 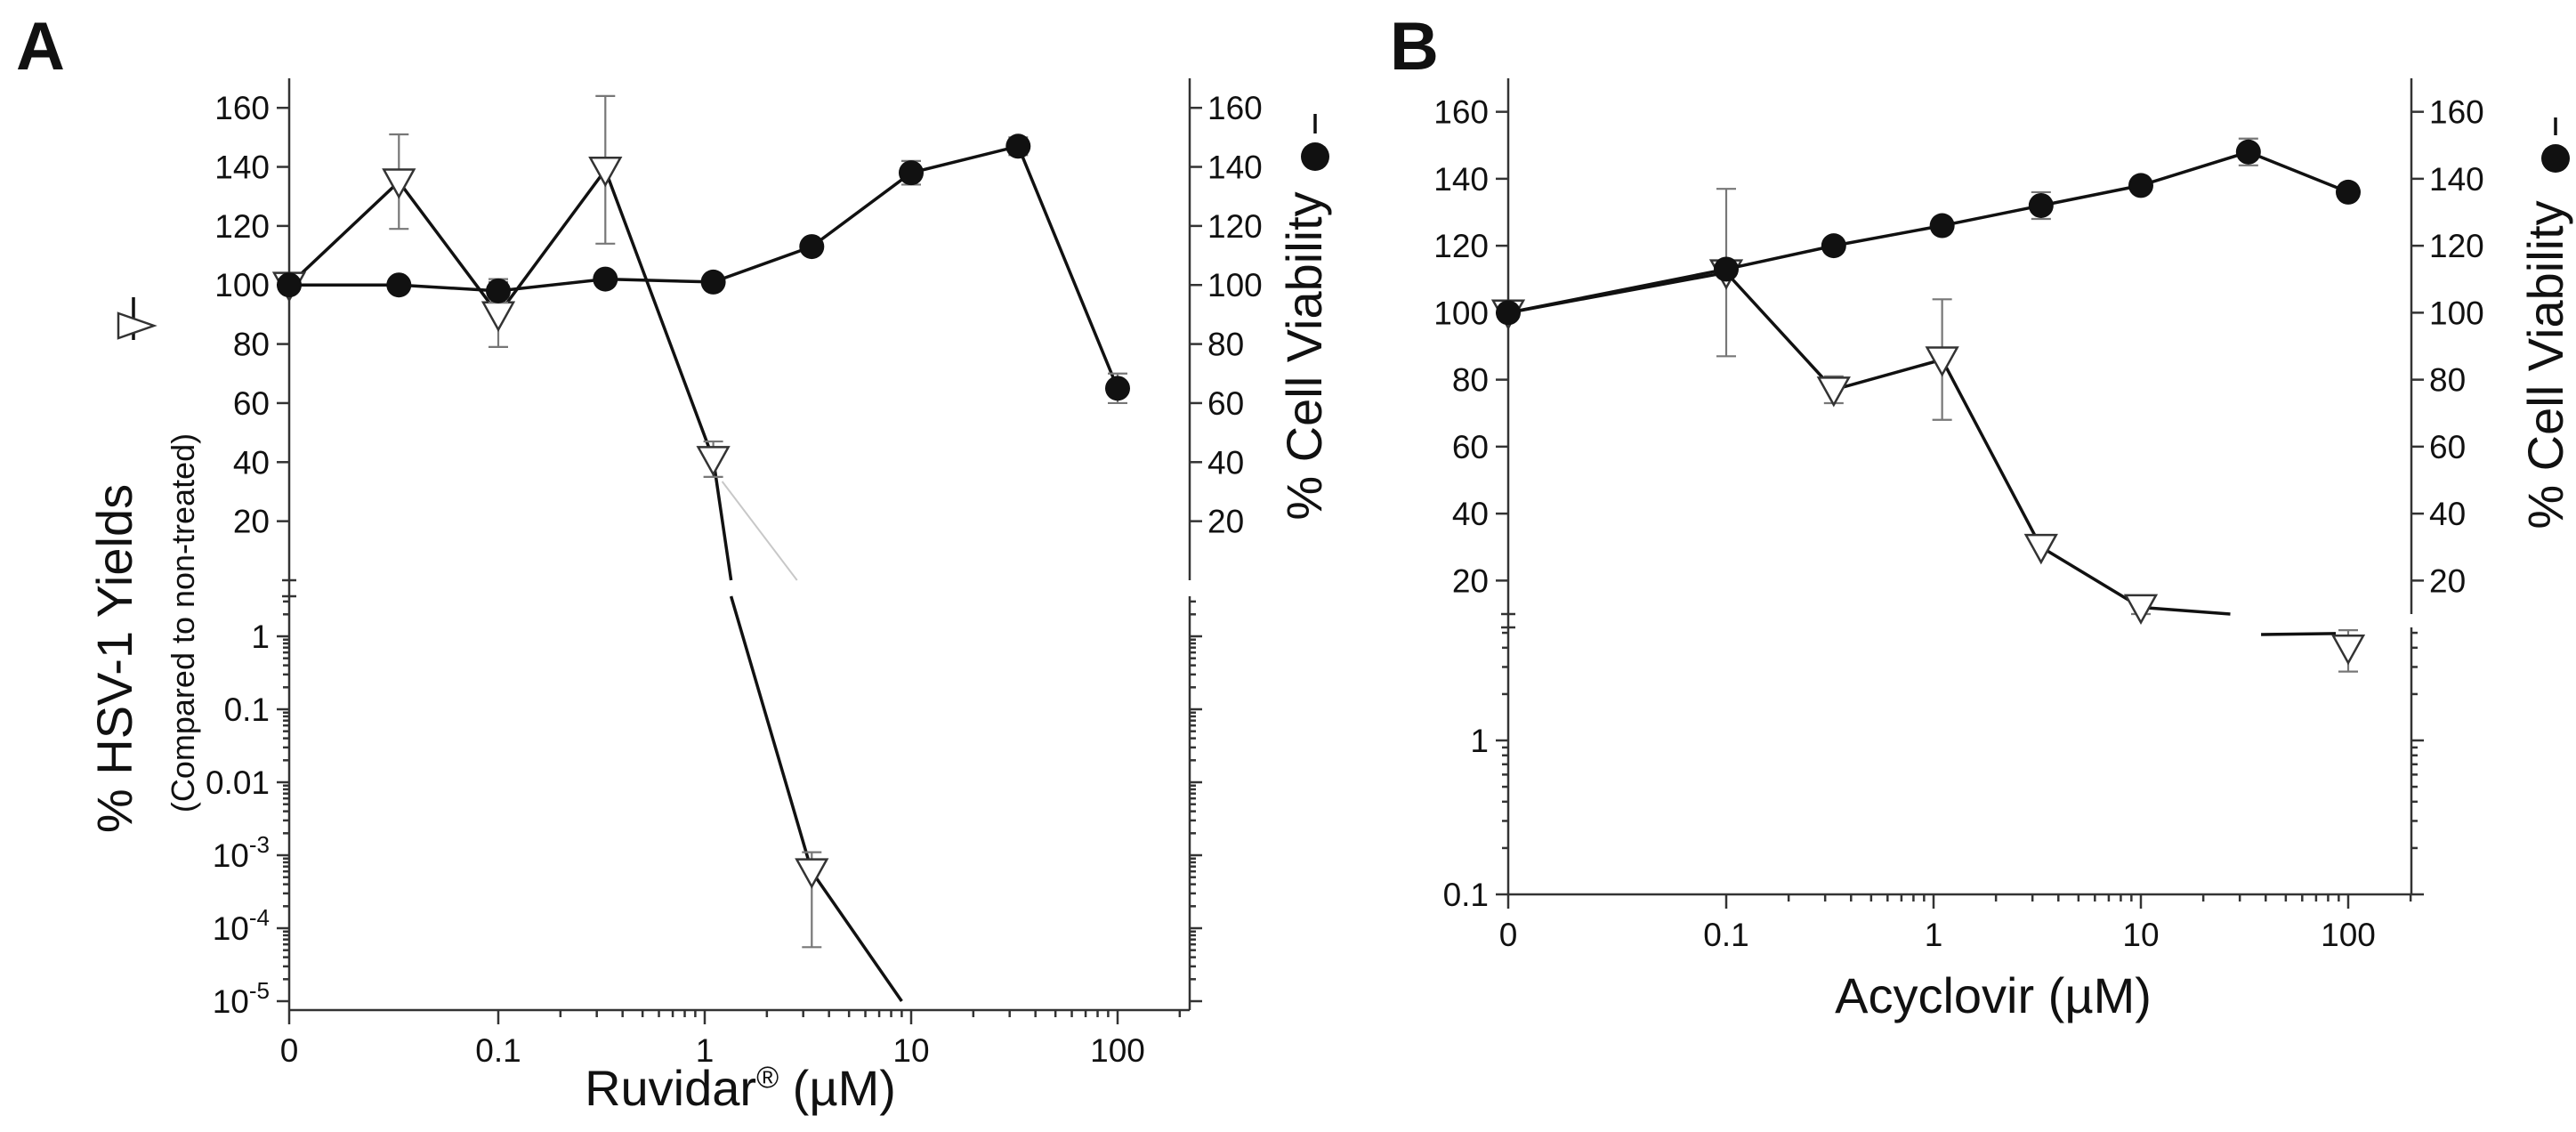 I want to click on panel-b-y-tick-label-right: 160, so click(x=2456, y=112).